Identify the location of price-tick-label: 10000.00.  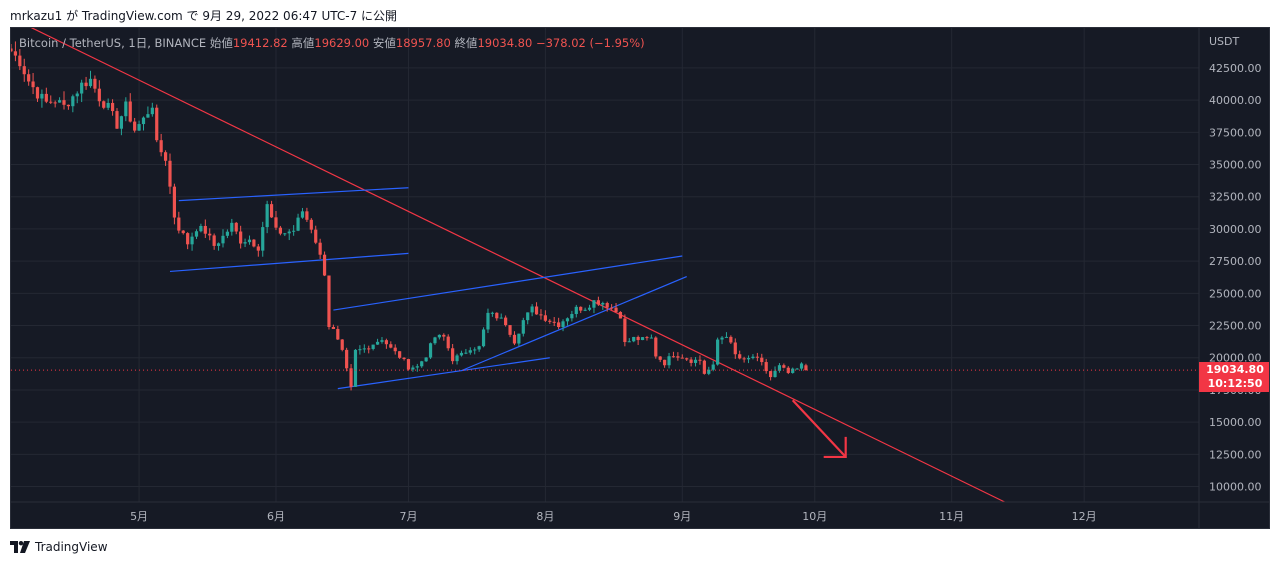
(1235, 487).